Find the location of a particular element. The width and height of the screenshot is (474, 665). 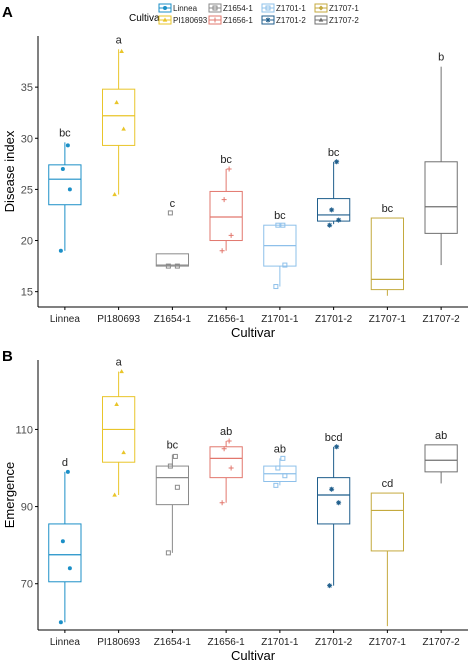

y-axis-title: Emergence is located at coordinates (9, 495).